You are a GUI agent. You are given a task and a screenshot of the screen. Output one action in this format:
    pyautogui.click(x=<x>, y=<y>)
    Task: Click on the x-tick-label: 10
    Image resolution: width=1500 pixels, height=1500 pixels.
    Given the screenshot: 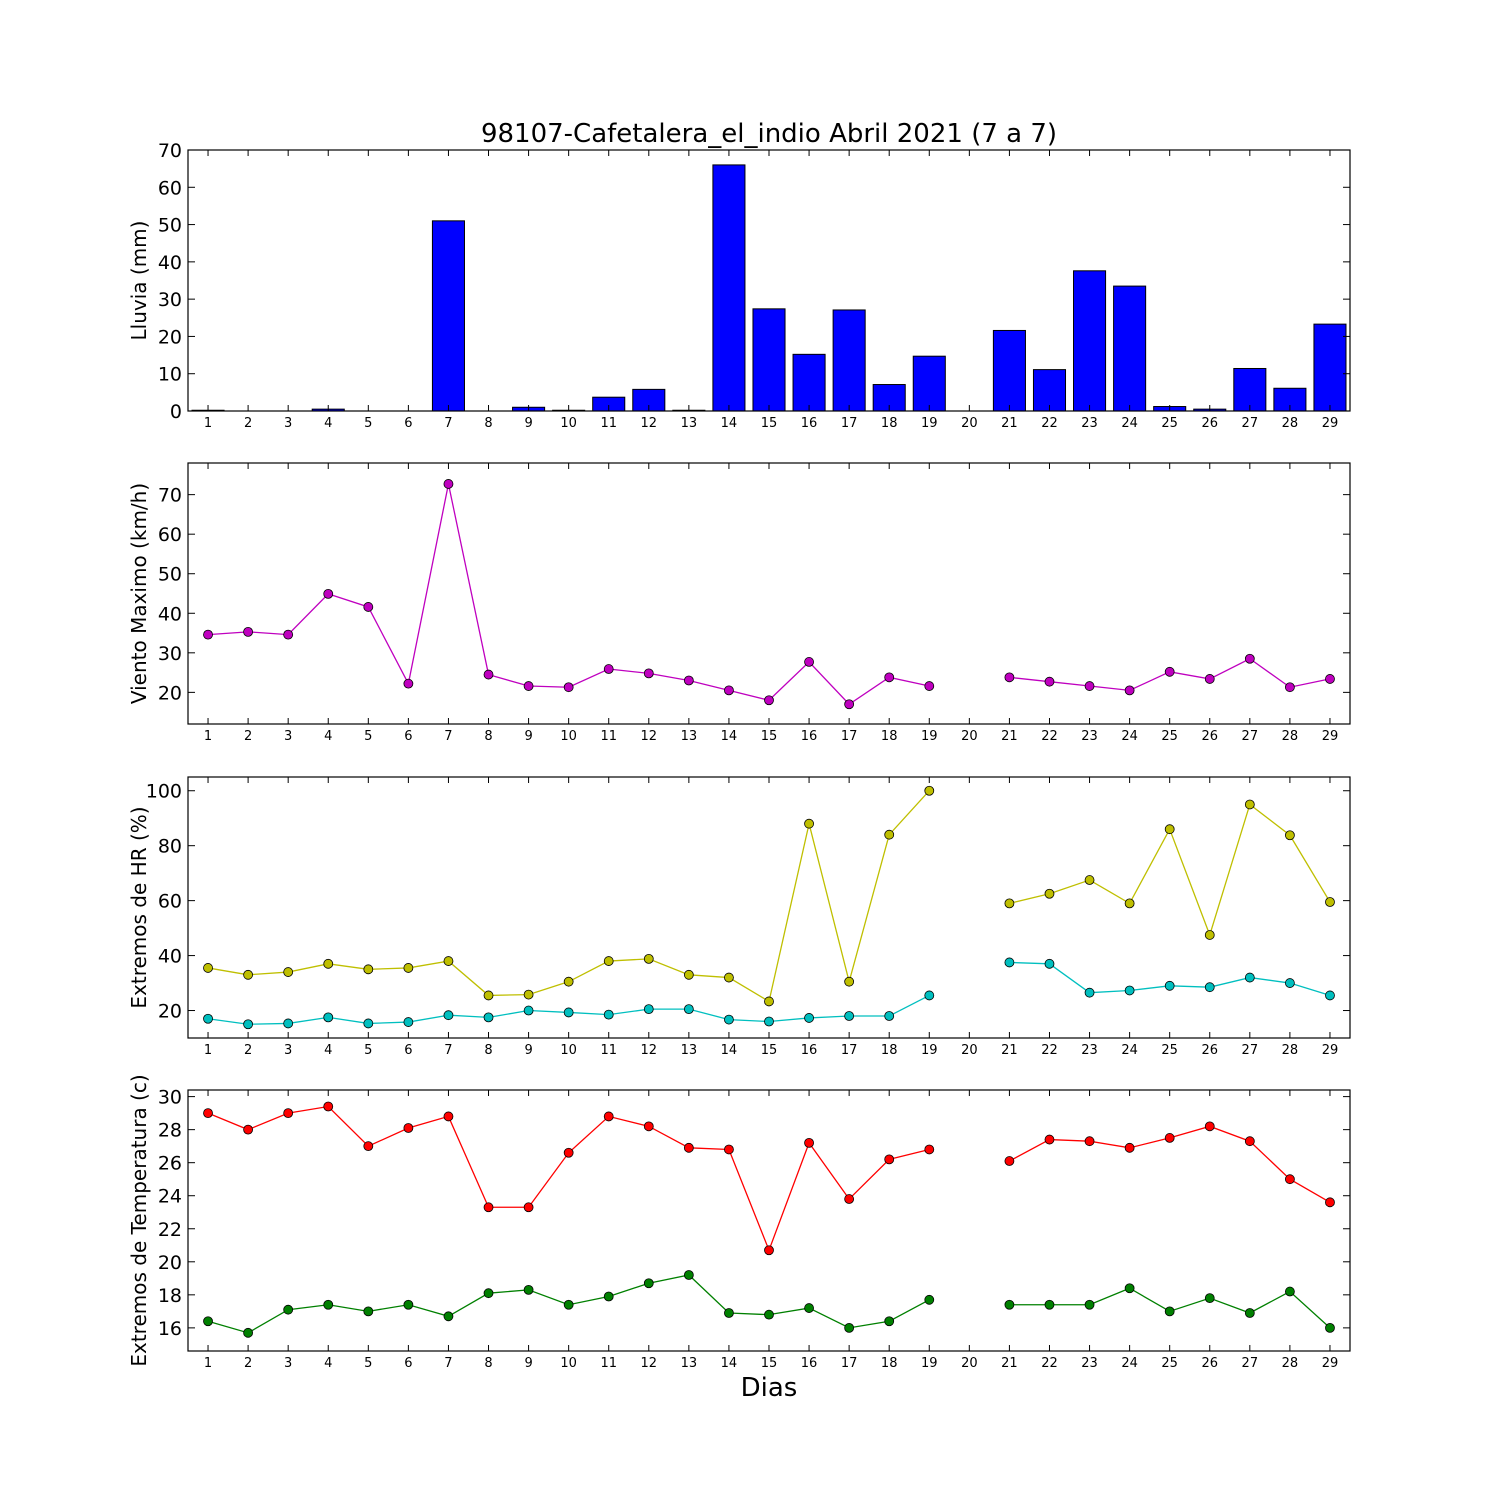 What is the action you would take?
    pyautogui.click(x=568, y=1050)
    